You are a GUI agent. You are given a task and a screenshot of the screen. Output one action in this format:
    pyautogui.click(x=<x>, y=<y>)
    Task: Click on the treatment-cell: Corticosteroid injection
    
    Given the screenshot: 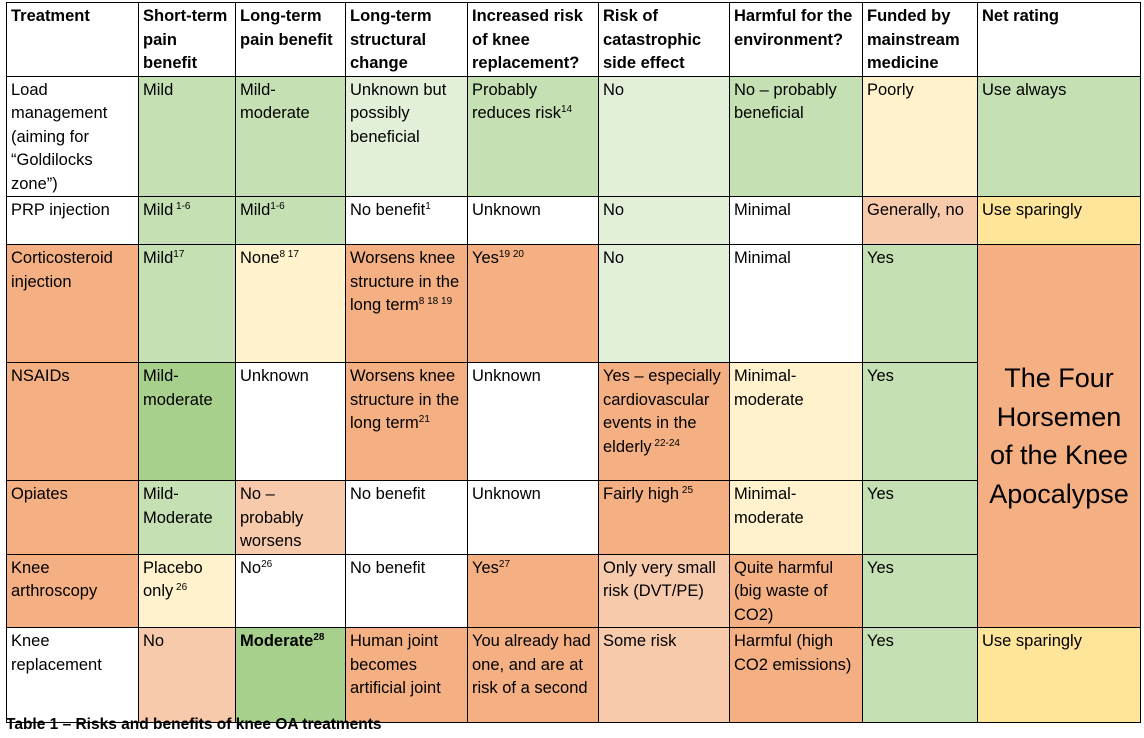 What is the action you would take?
    pyautogui.click(x=72, y=303)
    